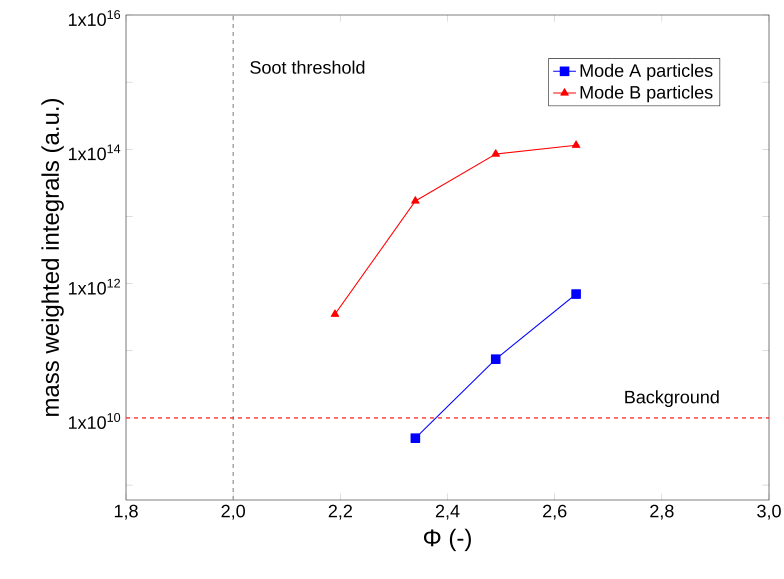 The height and width of the screenshot is (579, 784). I want to click on y-tick-label: 1x10$^{12}$, so click(94, 286).